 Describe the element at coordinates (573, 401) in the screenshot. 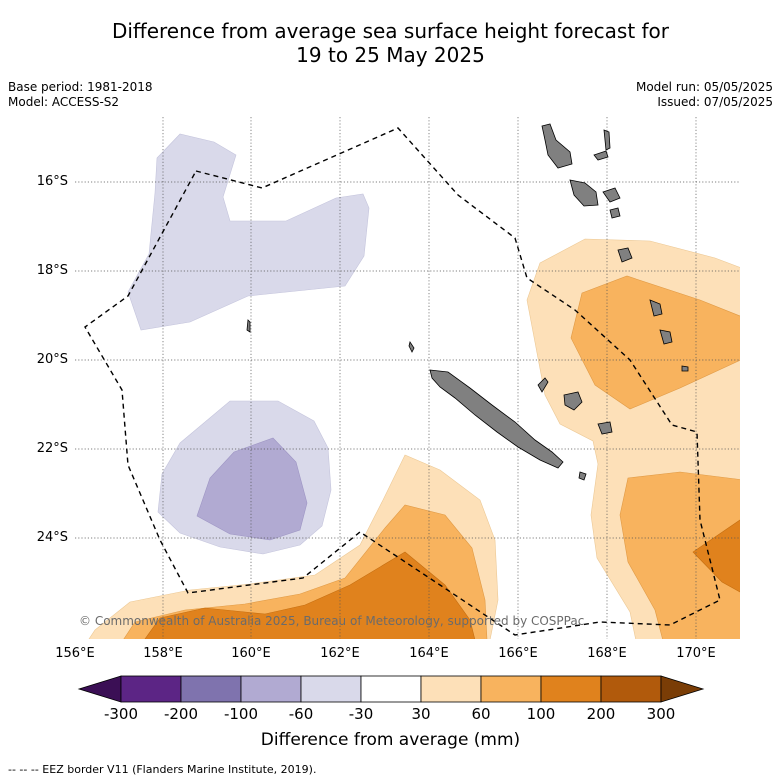

I see `lifou-island` at that location.